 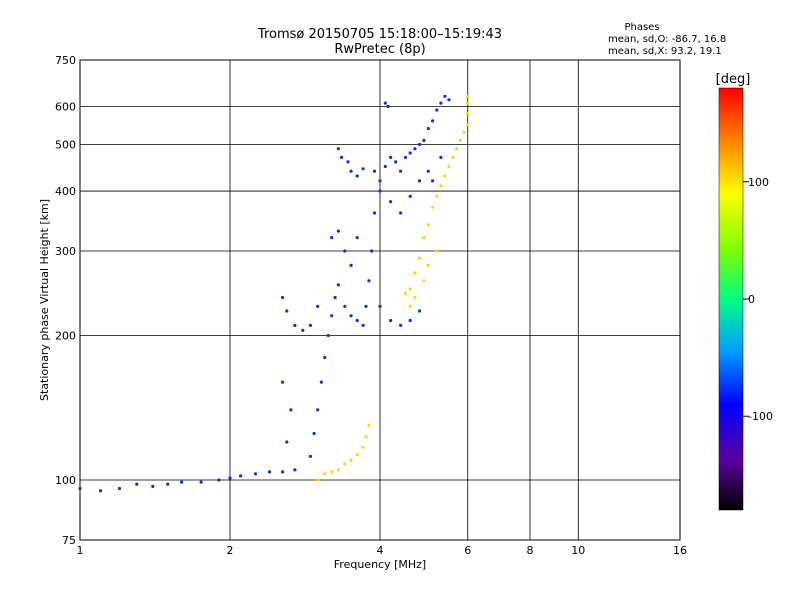 I want to click on chart-subtitle: RwPretec (8p), so click(x=379, y=49).